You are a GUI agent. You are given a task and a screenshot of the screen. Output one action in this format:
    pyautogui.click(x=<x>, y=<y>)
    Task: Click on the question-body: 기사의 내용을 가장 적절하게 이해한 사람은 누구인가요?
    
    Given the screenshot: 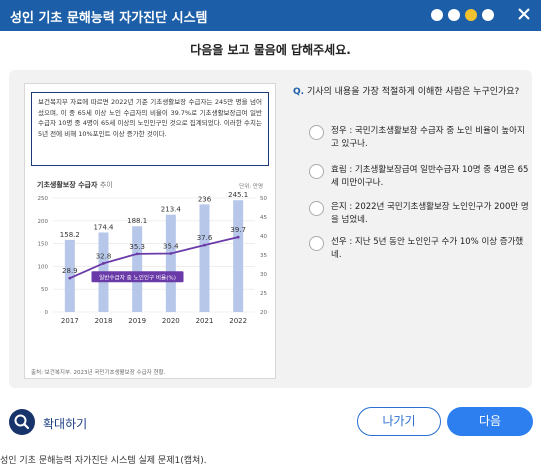 What is the action you would take?
    pyautogui.click(x=413, y=92)
    